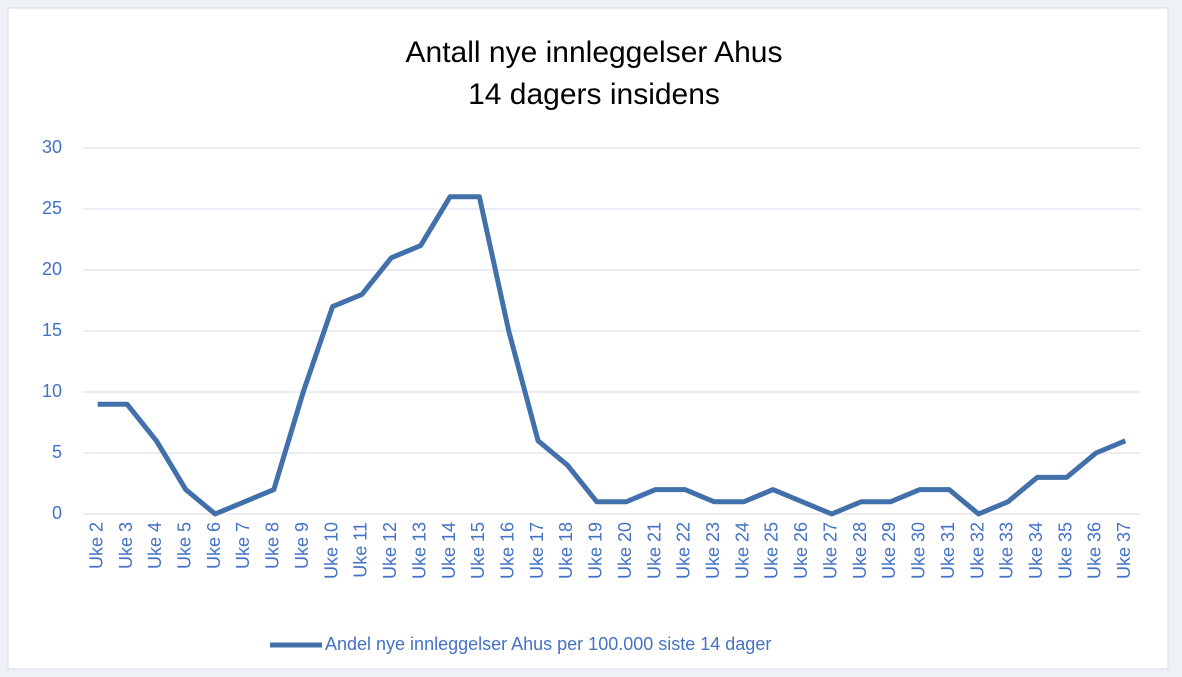 This screenshot has height=677, width=1182. I want to click on x-tick-label: Uke 13, so click(419, 550).